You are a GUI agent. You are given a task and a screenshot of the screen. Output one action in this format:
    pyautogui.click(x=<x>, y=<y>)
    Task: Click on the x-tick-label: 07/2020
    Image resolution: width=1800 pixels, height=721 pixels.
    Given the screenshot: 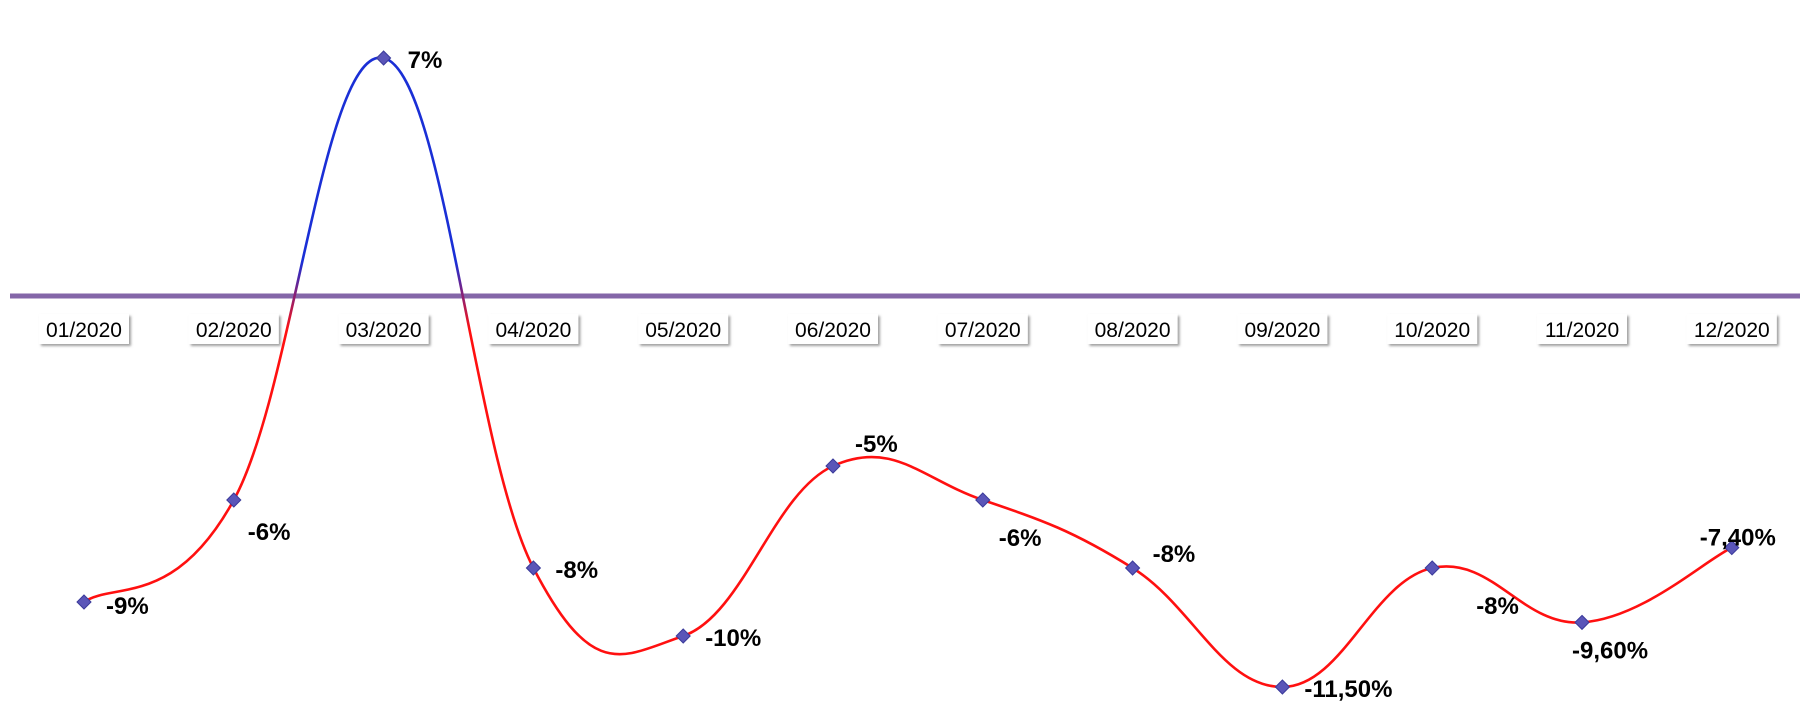 What is the action you would take?
    pyautogui.click(x=982, y=329)
    